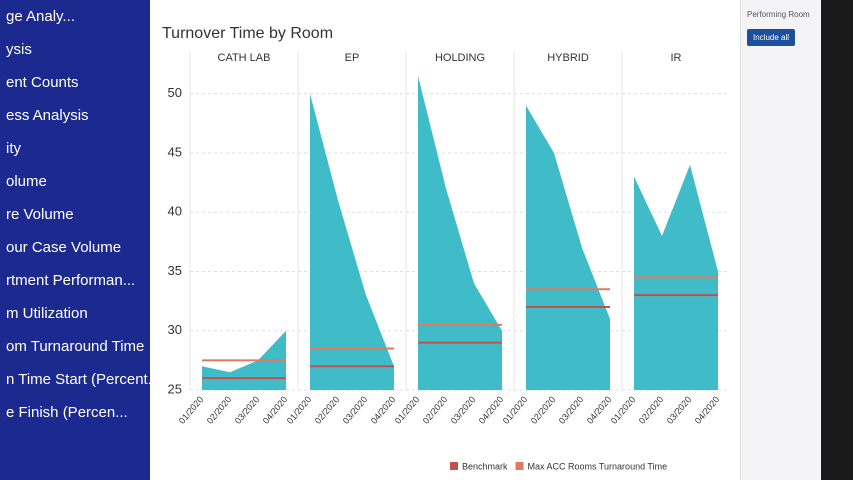 The image size is (853, 480). What do you see at coordinates (40, 214) in the screenshot?
I see `nav-item: re Volume` at bounding box center [40, 214].